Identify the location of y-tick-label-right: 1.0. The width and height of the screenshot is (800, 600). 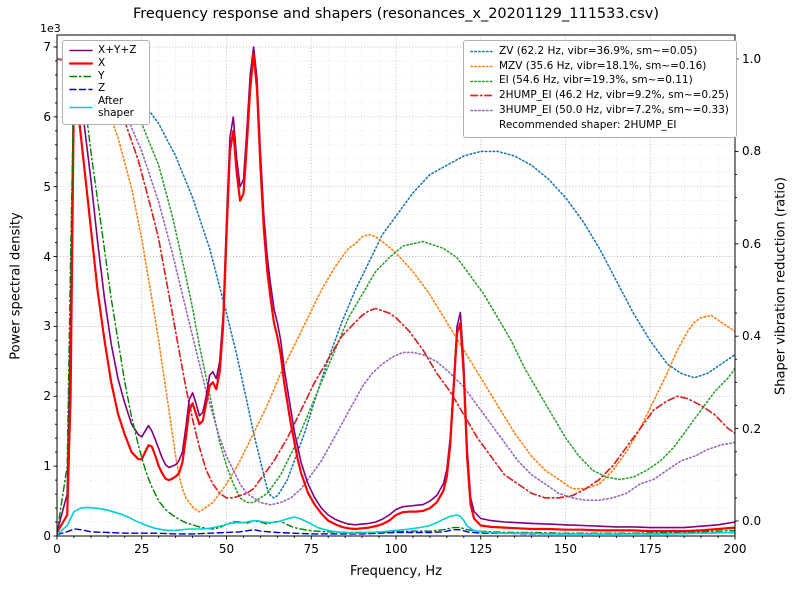
(752, 59).